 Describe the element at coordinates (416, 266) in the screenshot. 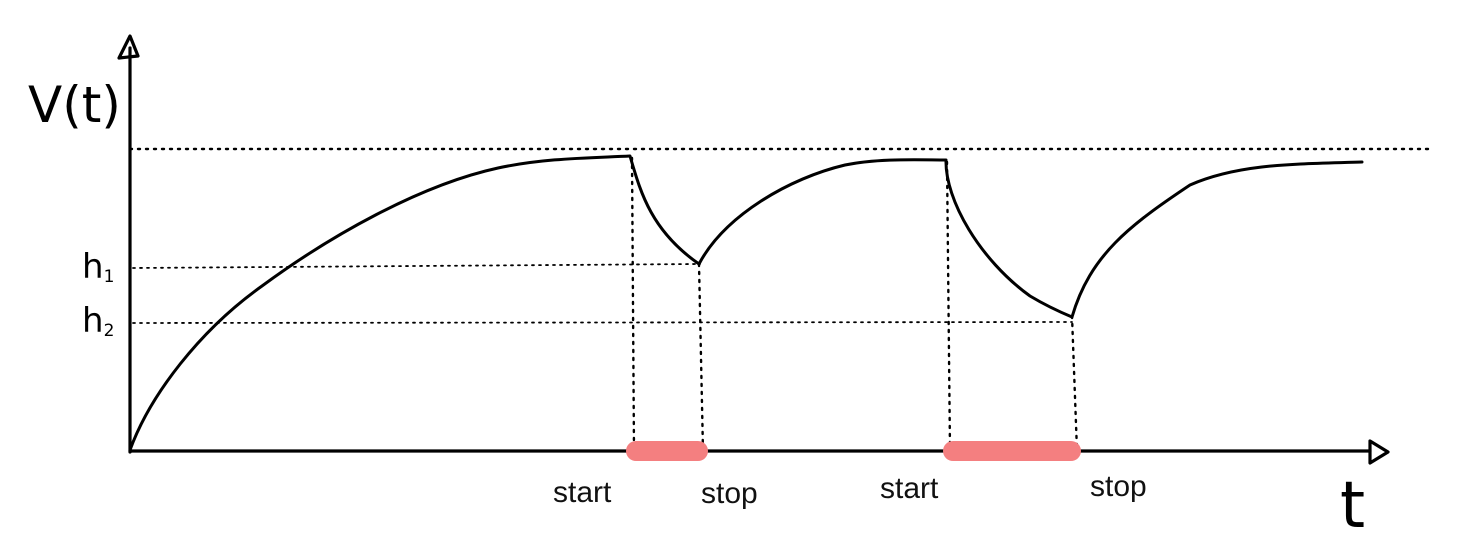

I see `level-line-h1` at that location.